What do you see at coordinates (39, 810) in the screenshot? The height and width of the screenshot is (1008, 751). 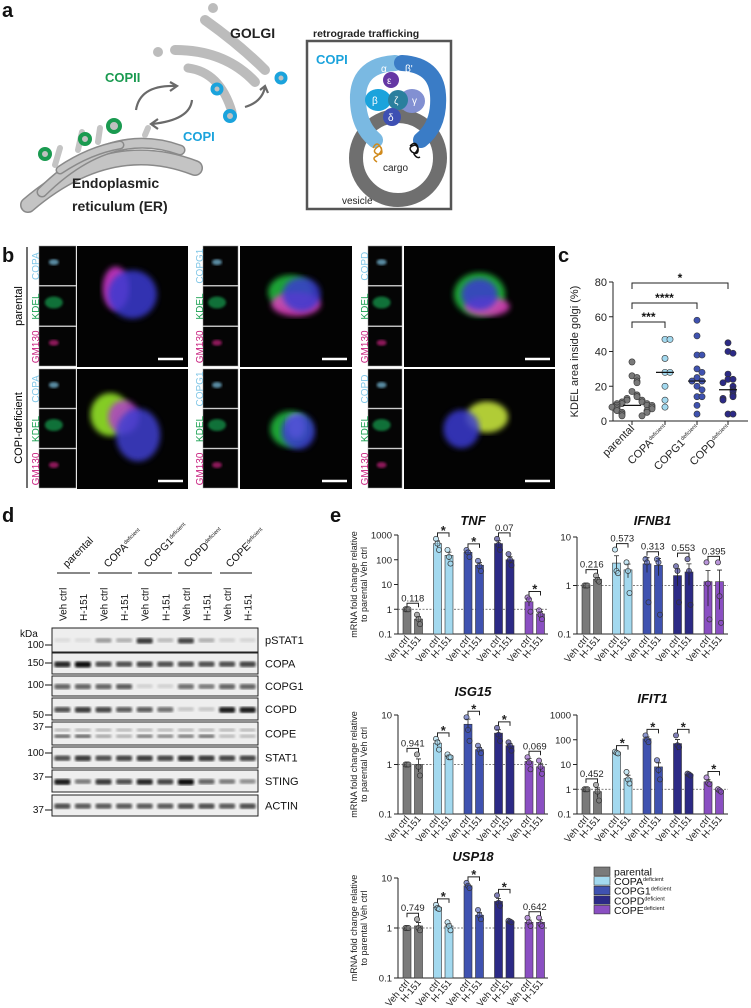 I see `marker-label: 37` at bounding box center [39, 810].